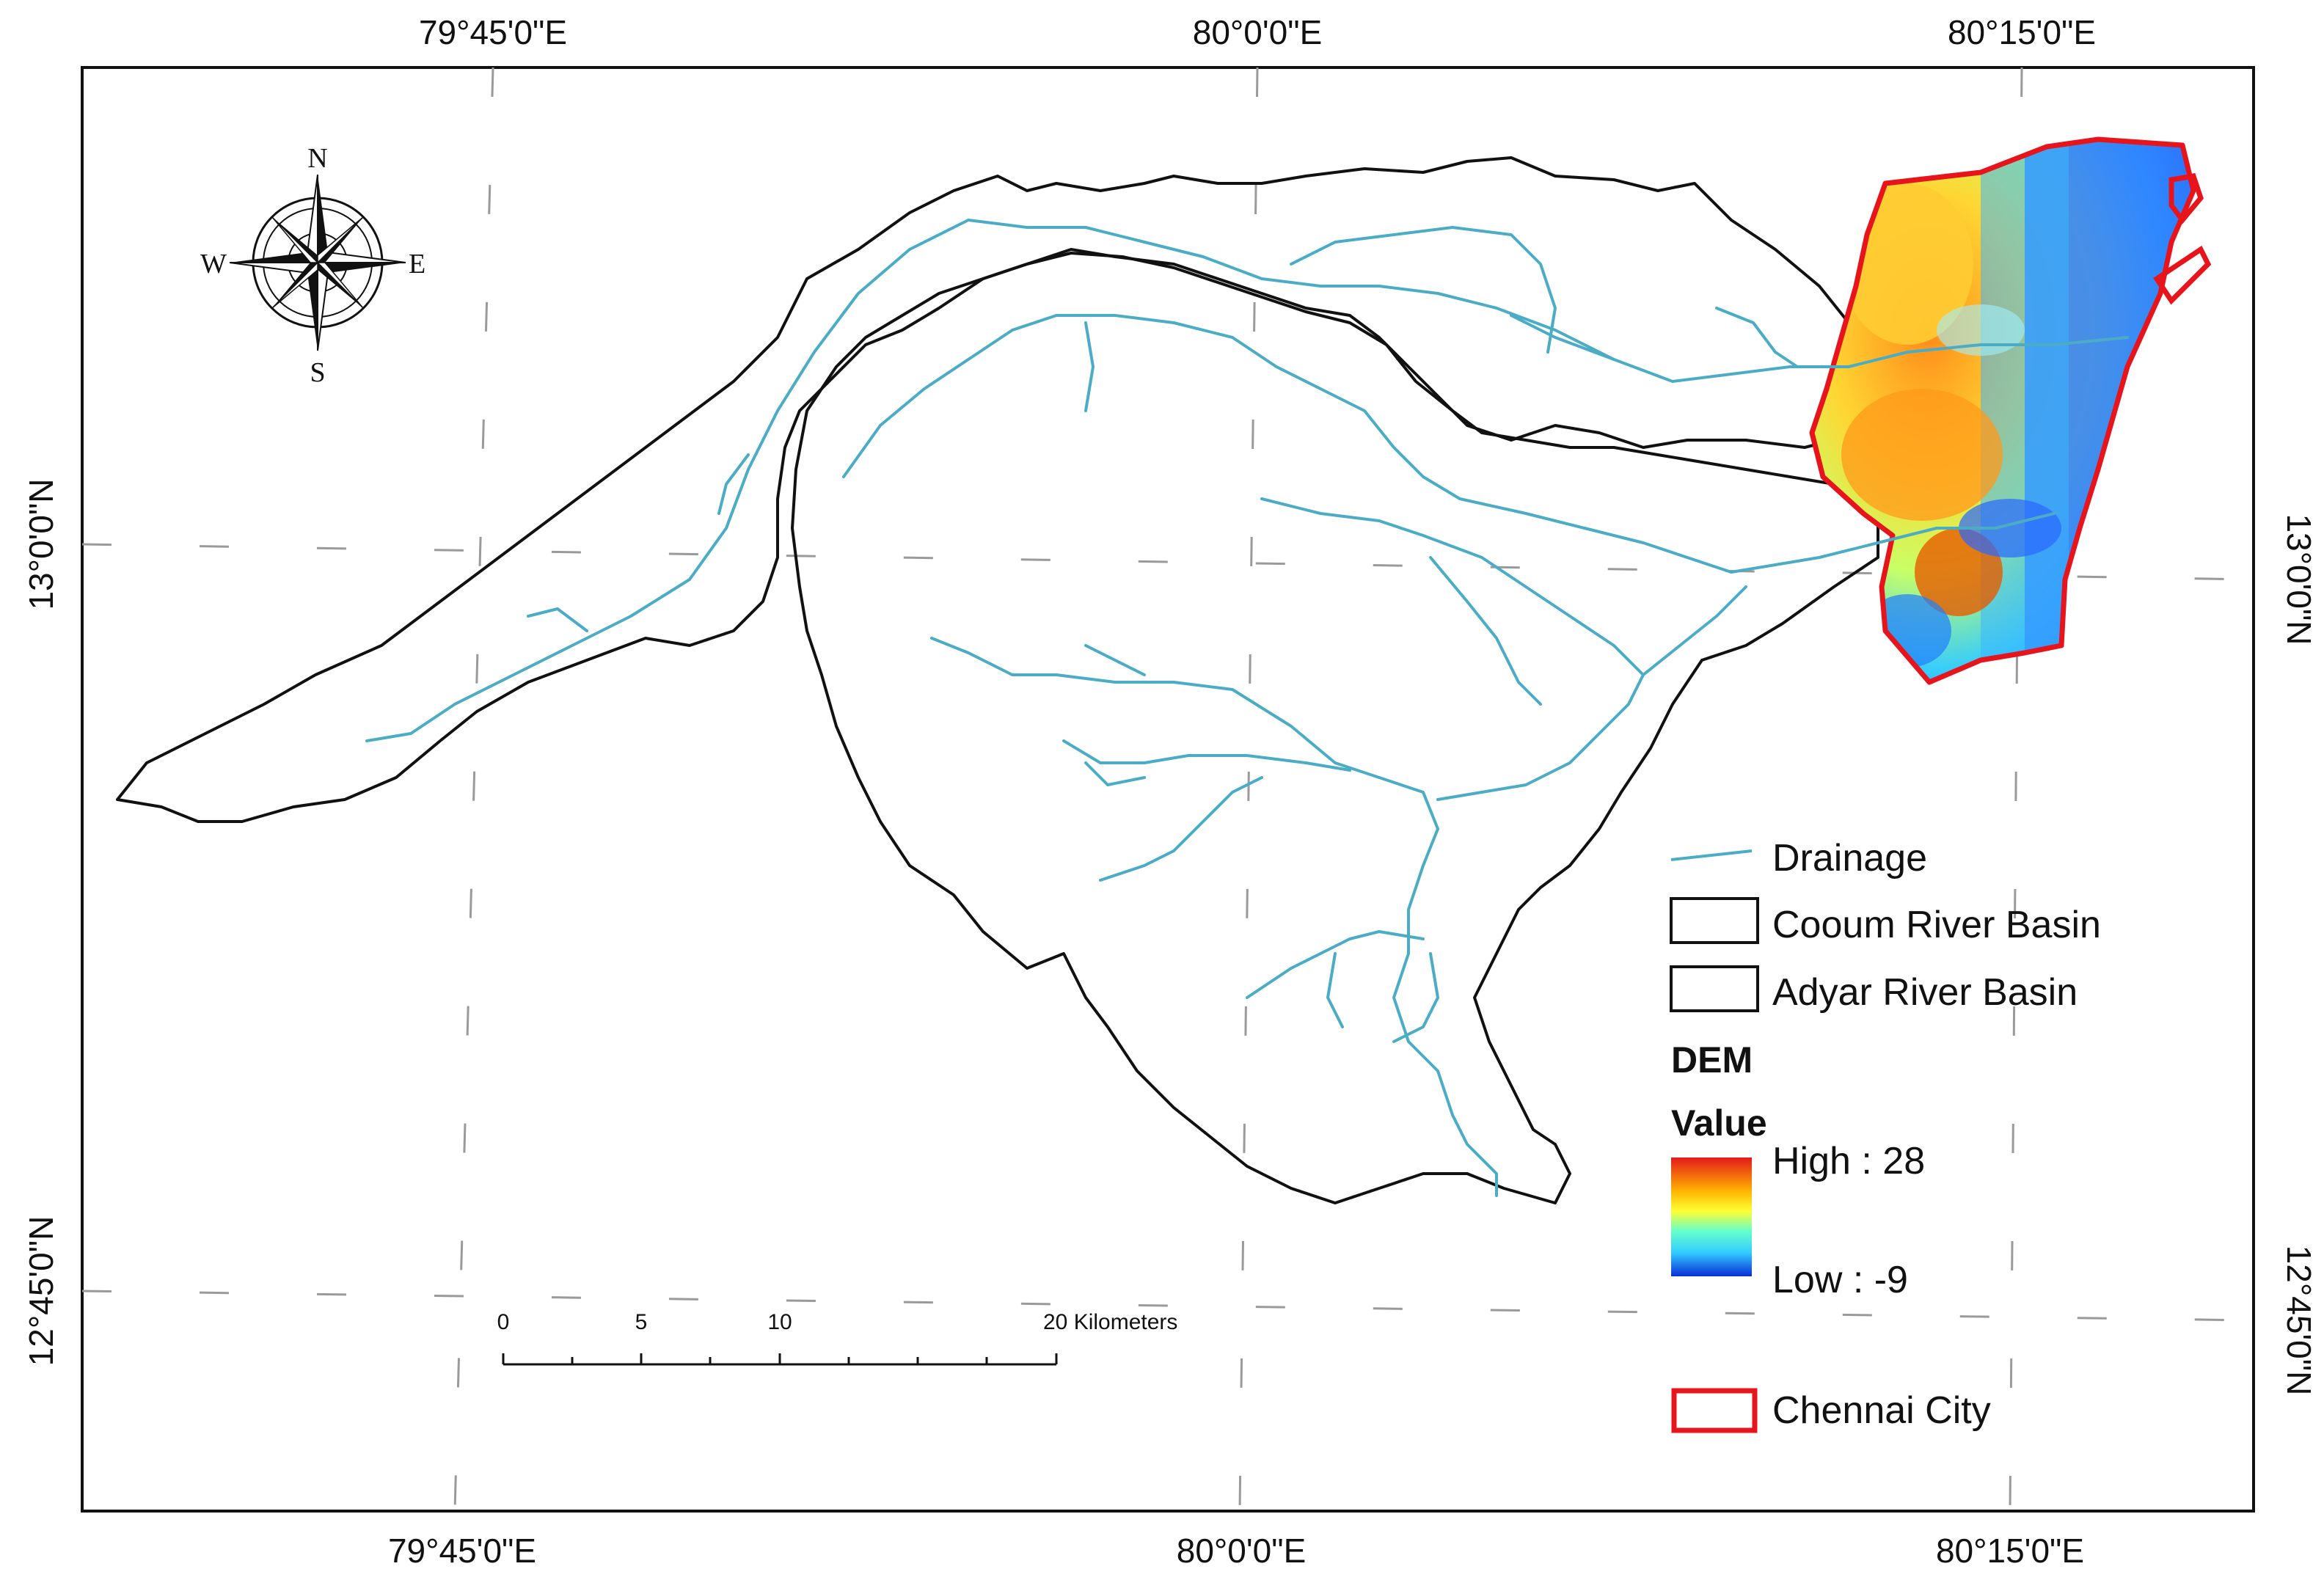  Describe the element at coordinates (2182, 239) in the screenshot. I see `chennai-coast-fragment` at that location.